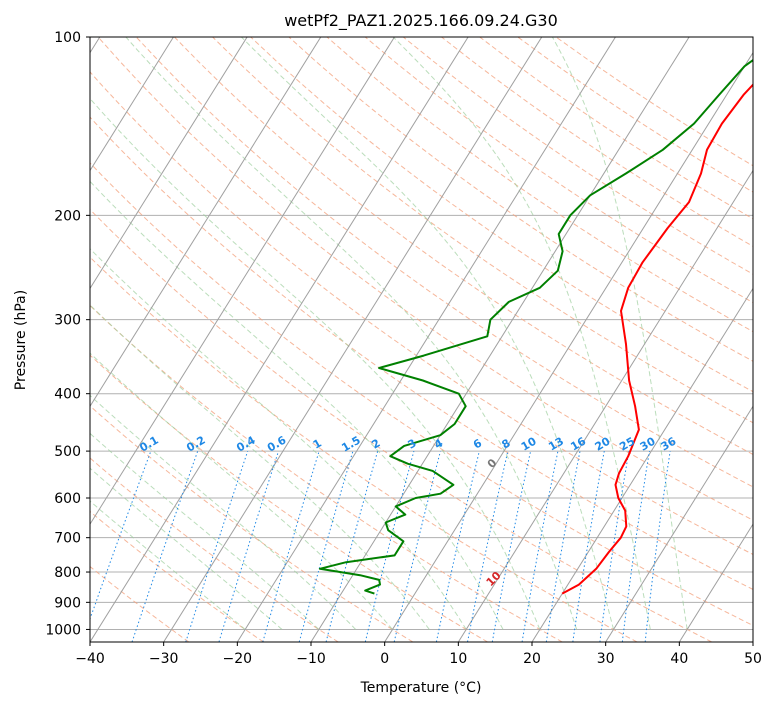  Describe the element at coordinates (606, 659) in the screenshot. I see `x-tick-label: 30` at that location.